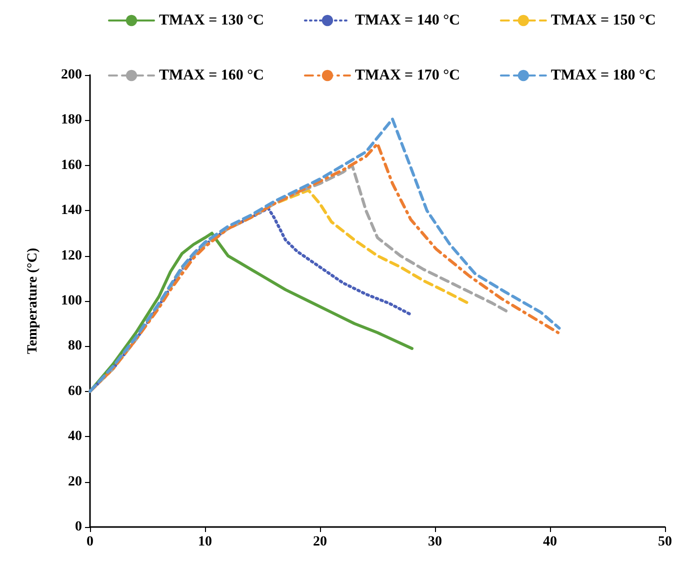 Image resolution: width=685 pixels, height=565 pixels. I want to click on y-tick-label: 200, so click(71, 75).